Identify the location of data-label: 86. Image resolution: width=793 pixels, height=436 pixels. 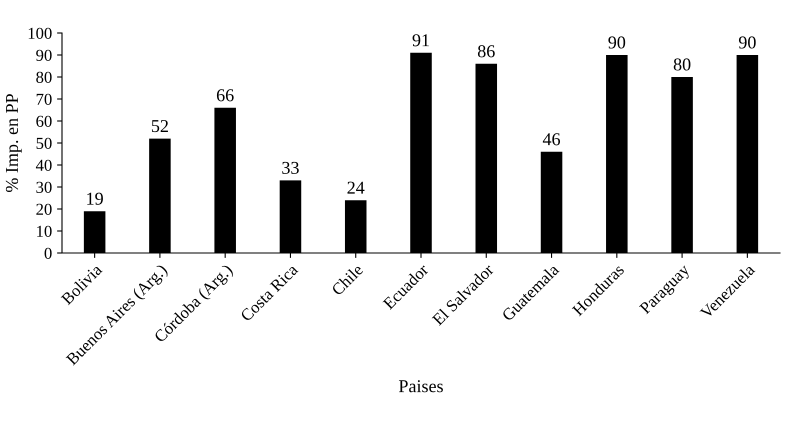
(486, 51).